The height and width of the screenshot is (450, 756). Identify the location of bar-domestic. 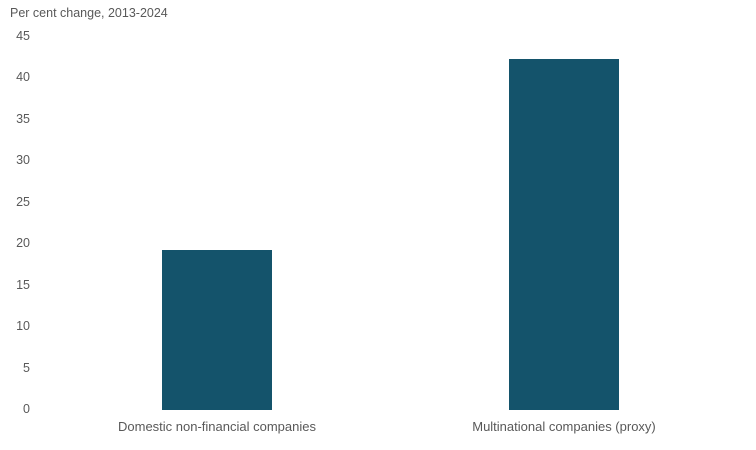
(217, 330).